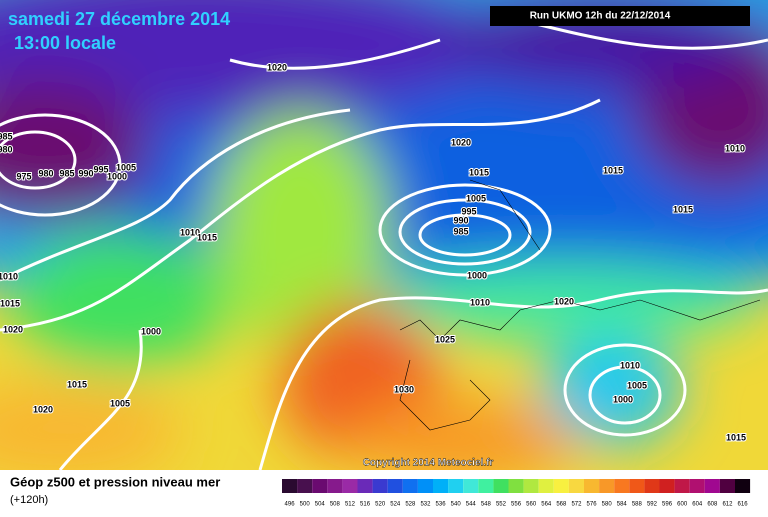 This screenshot has width=768, height=517. What do you see at coordinates (712, 505) in the screenshot?
I see `scale-label: 608` at bounding box center [712, 505].